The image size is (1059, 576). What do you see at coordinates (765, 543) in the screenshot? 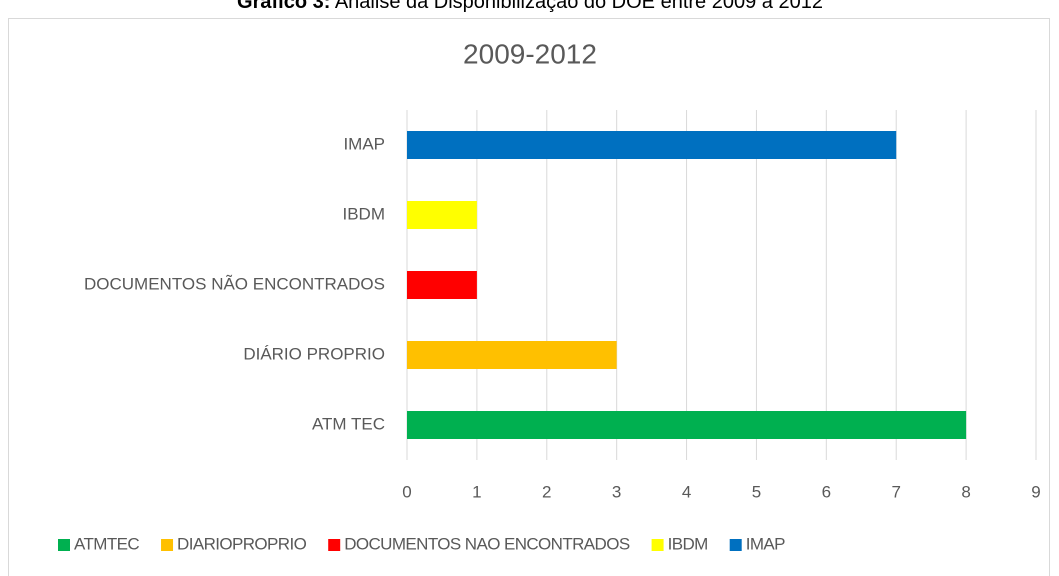
I see `legend-label: IMAP` at bounding box center [765, 543].